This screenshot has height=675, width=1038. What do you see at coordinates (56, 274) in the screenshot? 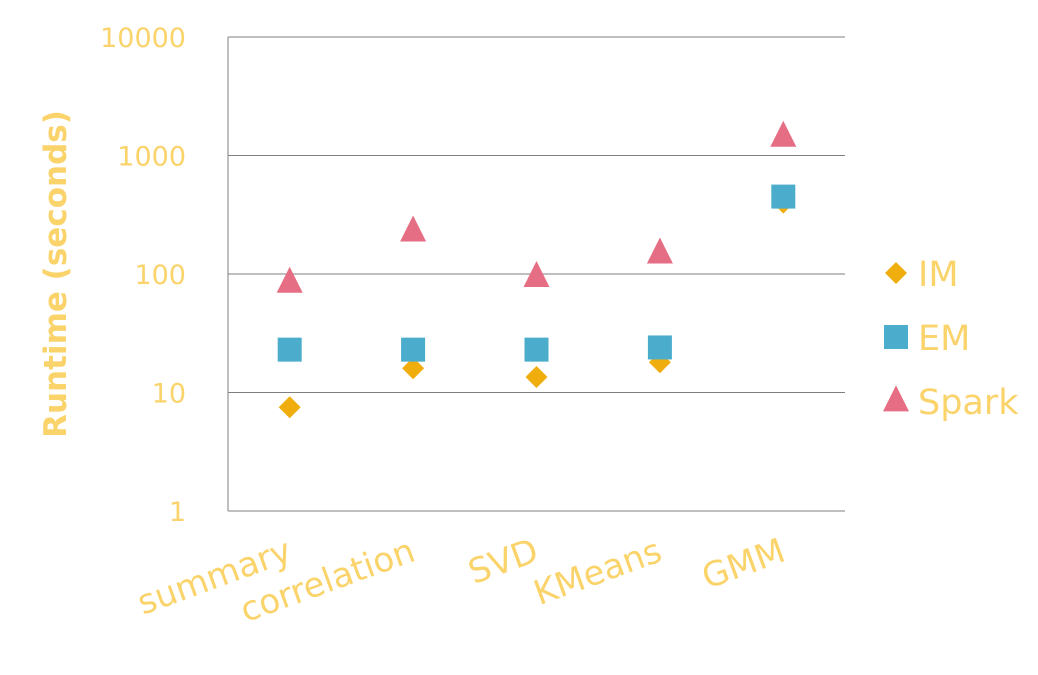
I see `y-axis-label: Runtime (seconds)` at bounding box center [56, 274].